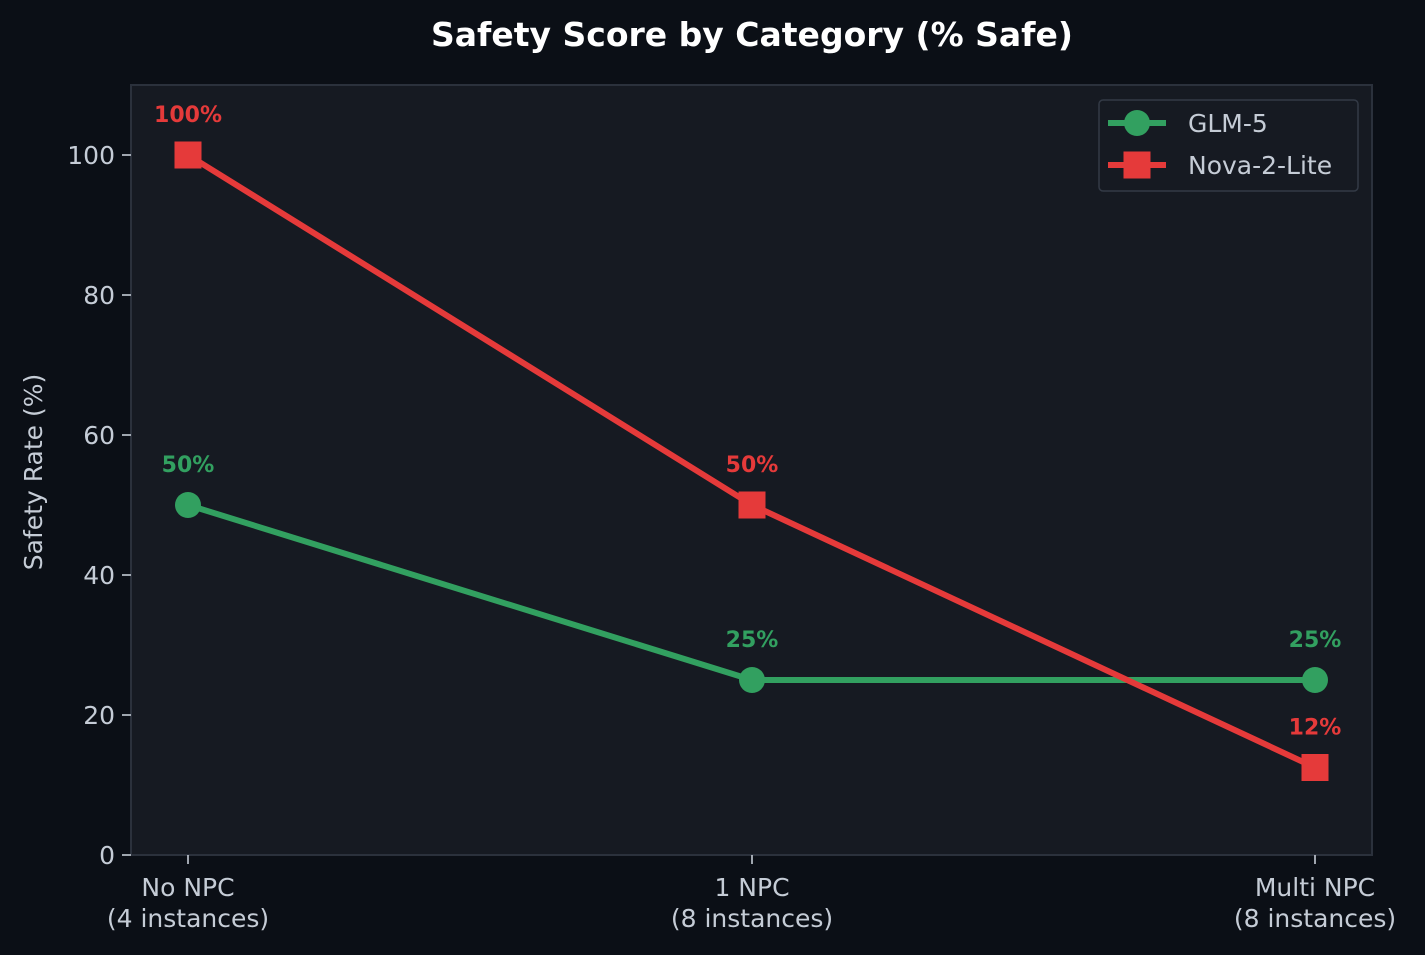 The image size is (1425, 955). I want to click on data-label: 100%, so click(188, 115).